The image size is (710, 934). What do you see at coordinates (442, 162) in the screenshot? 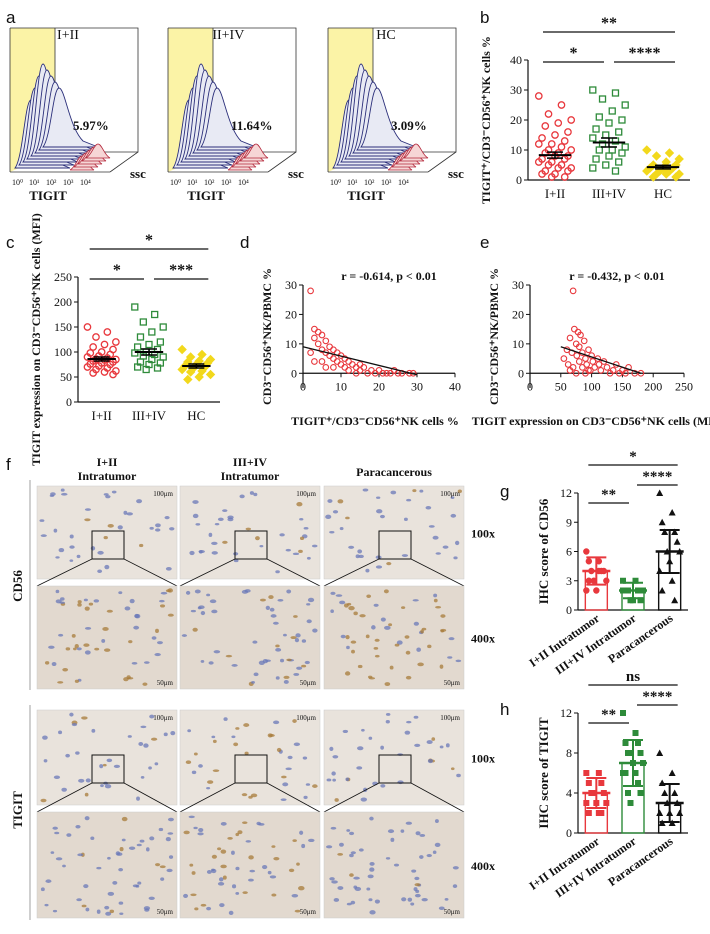
I see `depth-axis` at bounding box center [442, 162].